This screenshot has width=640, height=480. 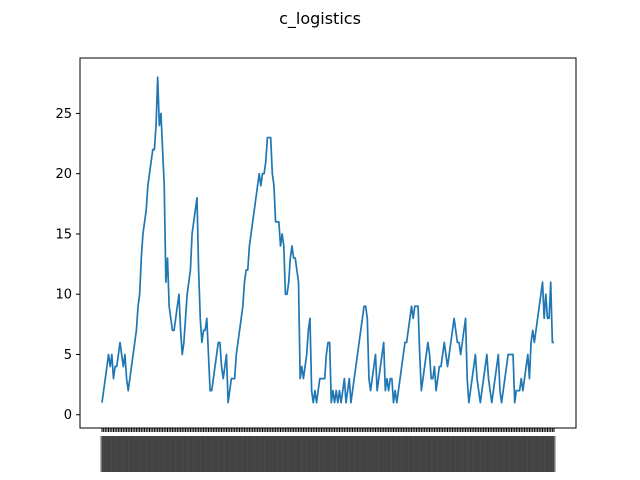 I want to click on x-axis, so click(x=328, y=450).